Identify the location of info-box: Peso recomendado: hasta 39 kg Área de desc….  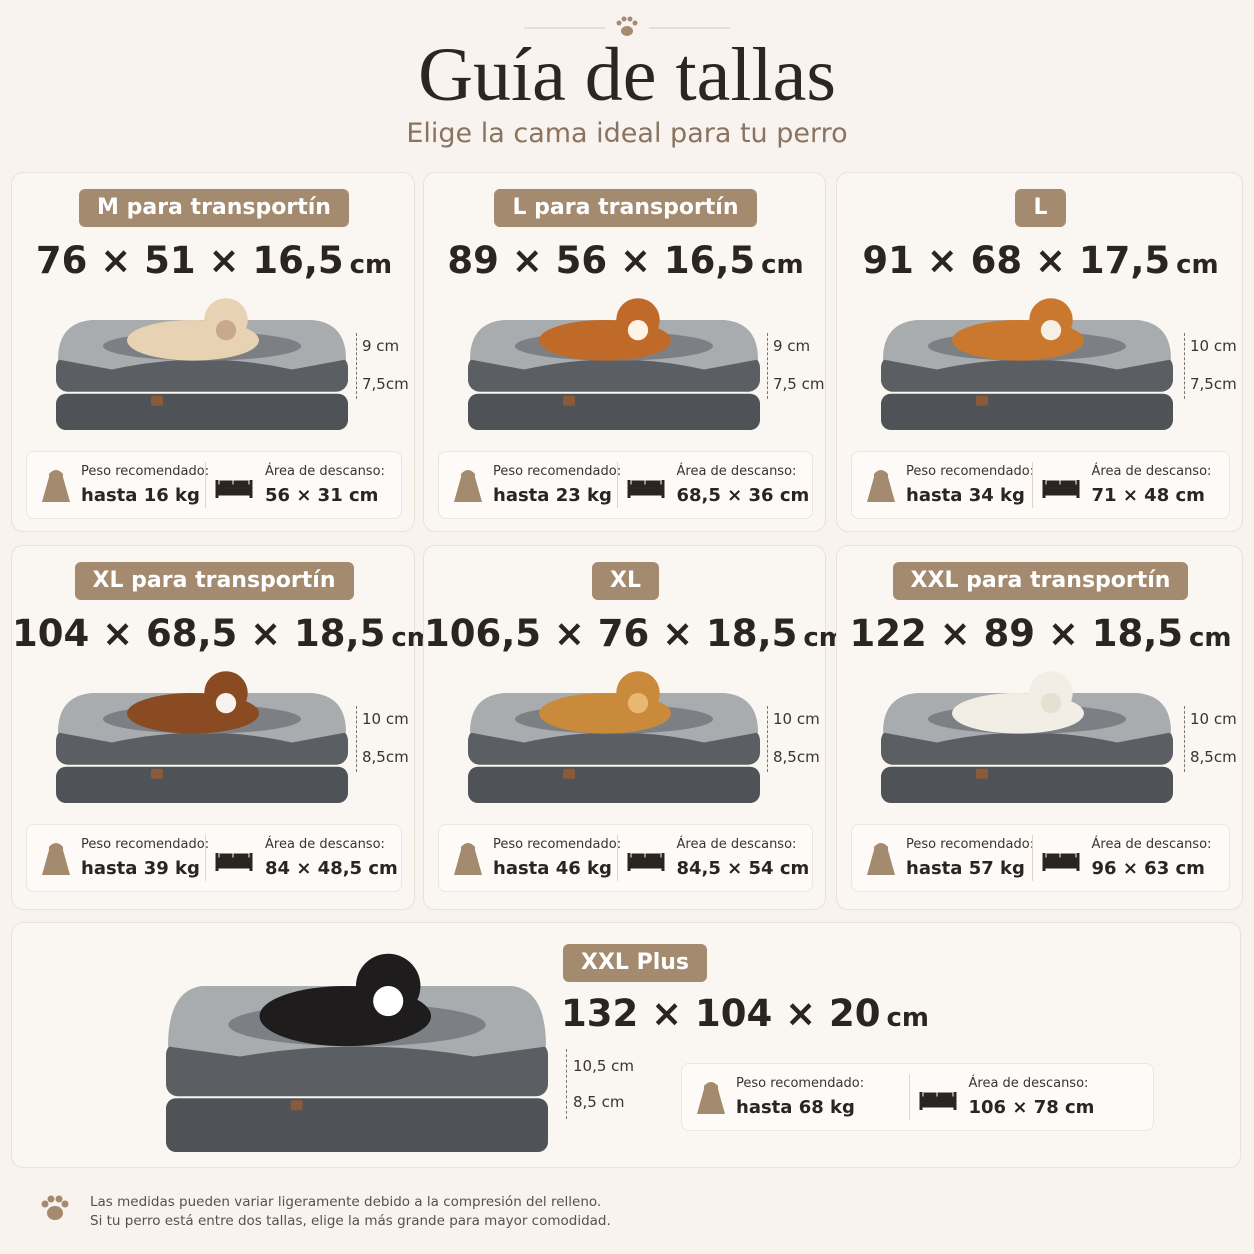
(214, 858).